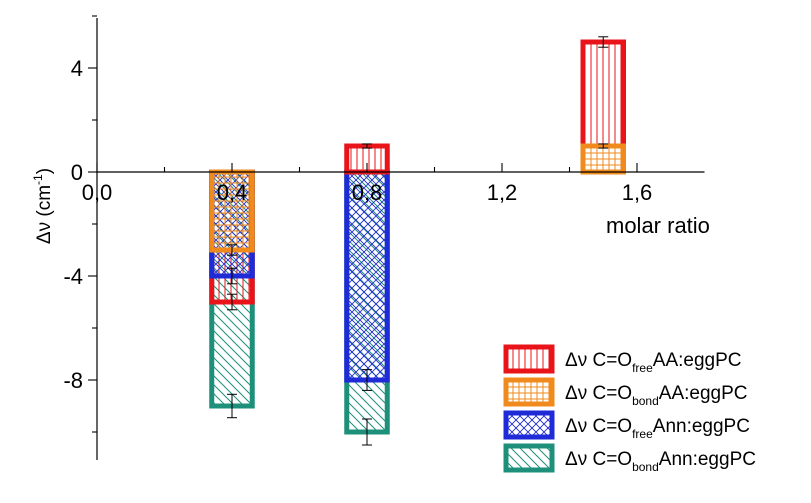  What do you see at coordinates (367, 192) in the screenshot?
I see `x-tick-label-2: 0,8` at bounding box center [367, 192].